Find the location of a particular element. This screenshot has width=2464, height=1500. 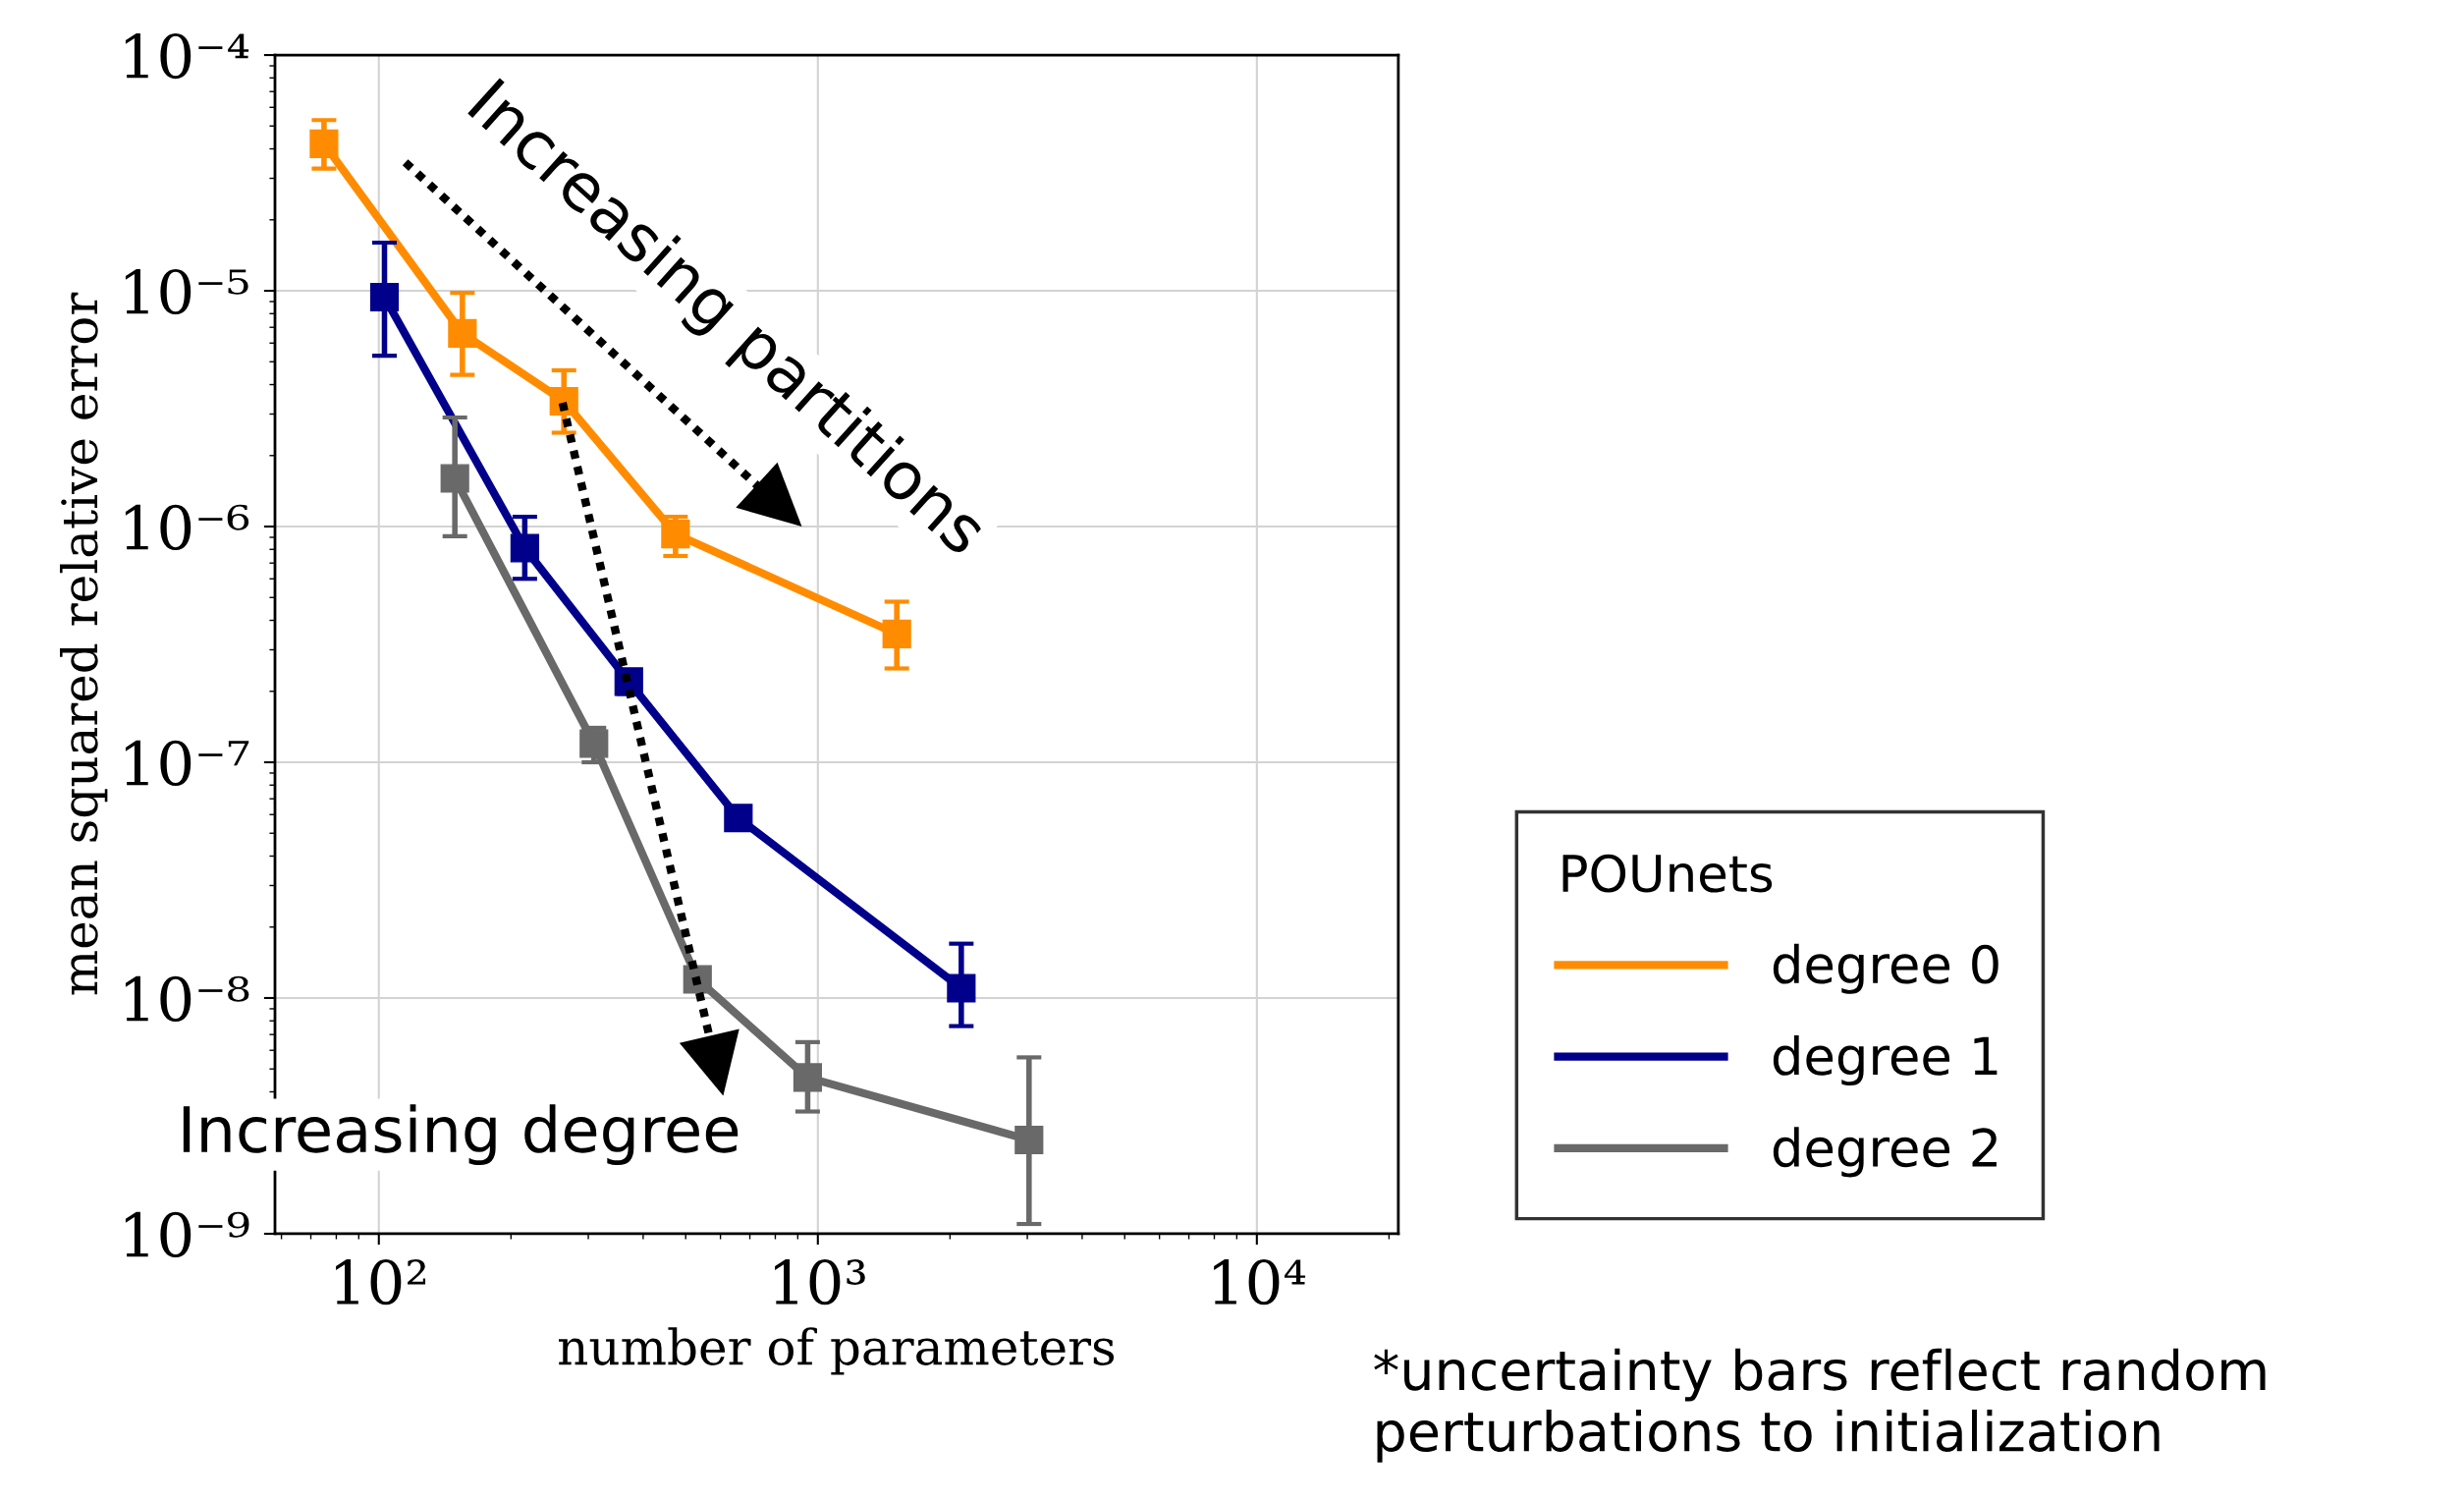

legend-label: degree 0 is located at coordinates (1886, 968).